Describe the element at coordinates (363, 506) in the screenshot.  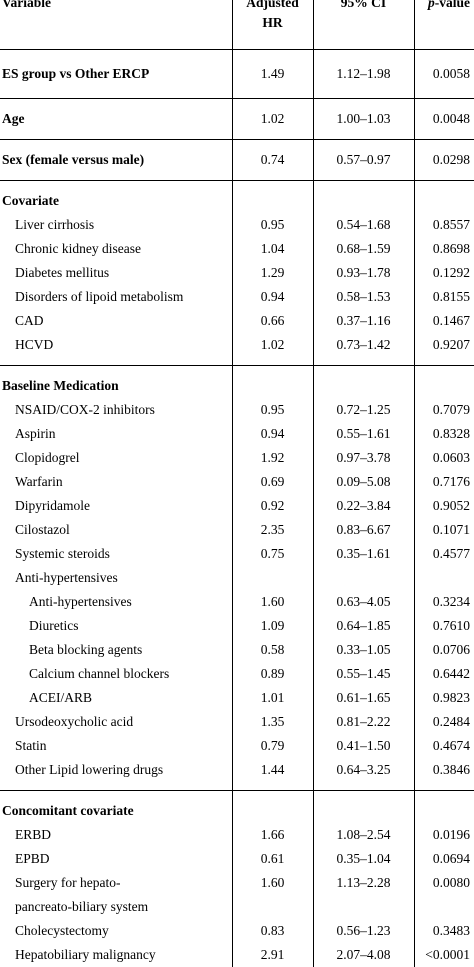
I see `row-ci: 0.22–3.84` at that location.